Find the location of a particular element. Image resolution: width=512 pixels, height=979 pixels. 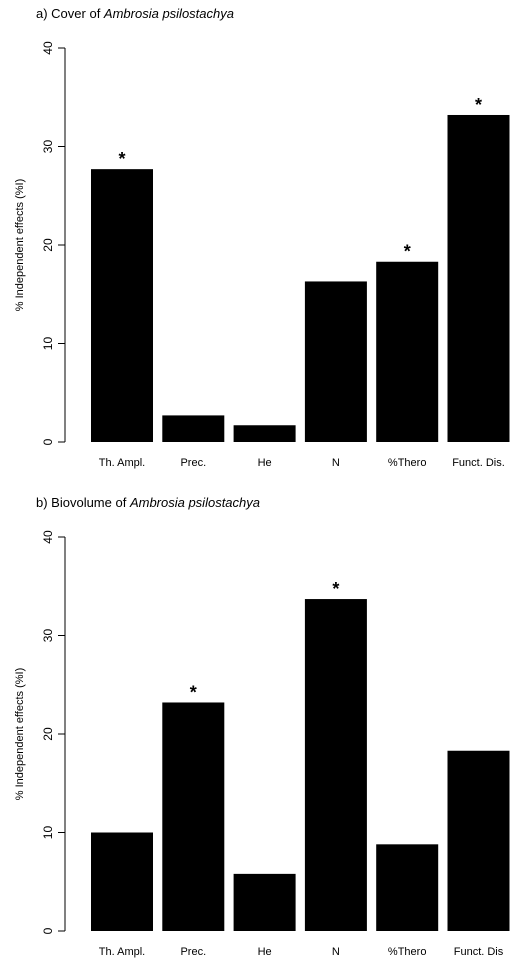

x-tick-label: Funct. Dis is located at coordinates (479, 952).